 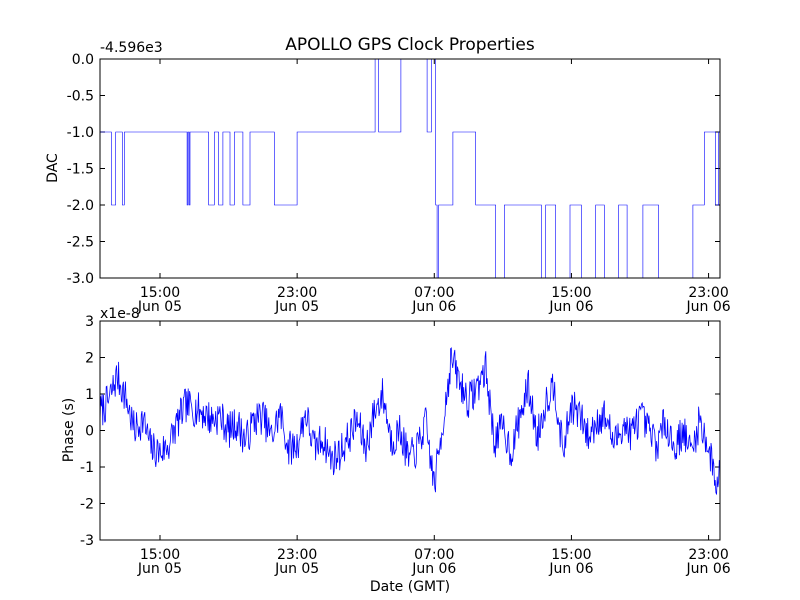 I want to click on phase-offset-text: x1e-8, so click(x=120, y=314).